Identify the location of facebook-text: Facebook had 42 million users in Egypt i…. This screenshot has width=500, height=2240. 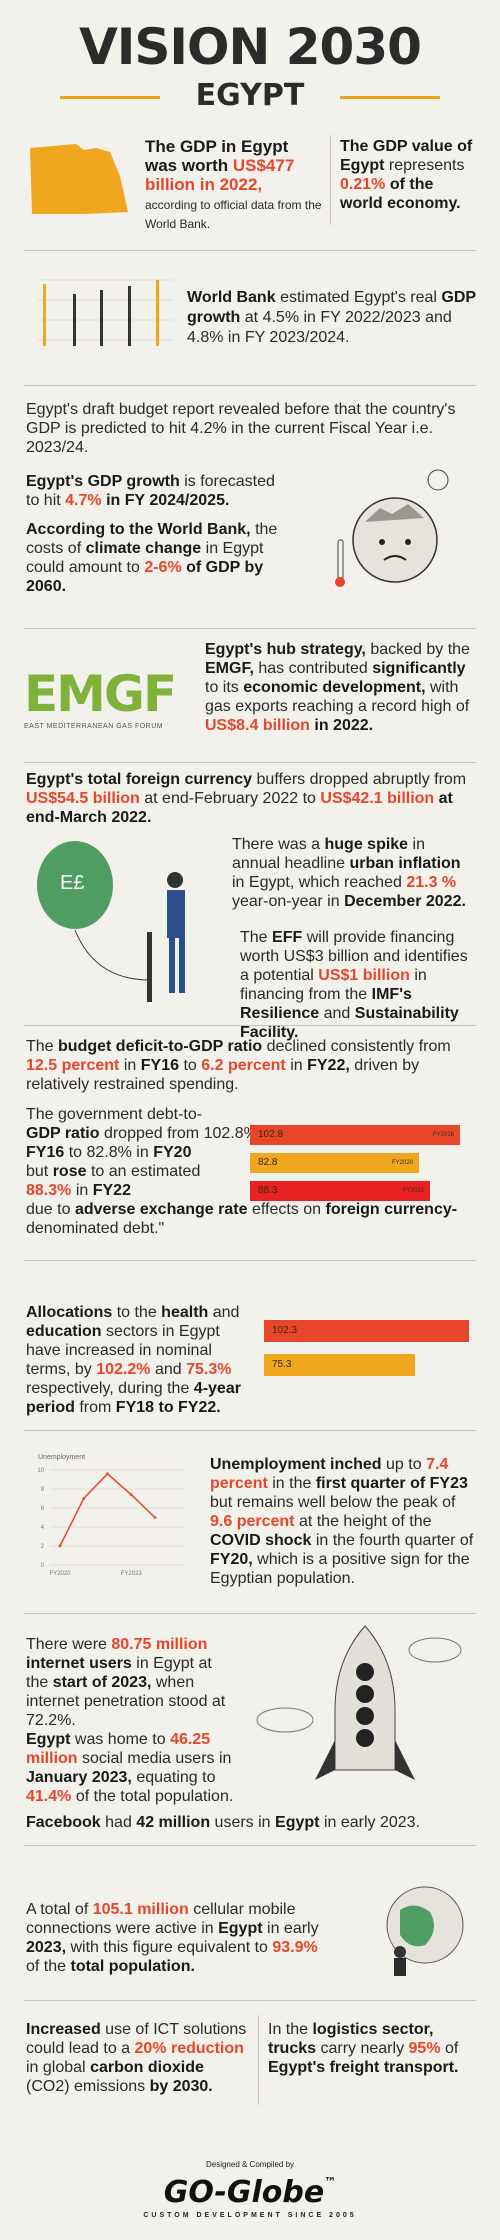
(223, 1822).